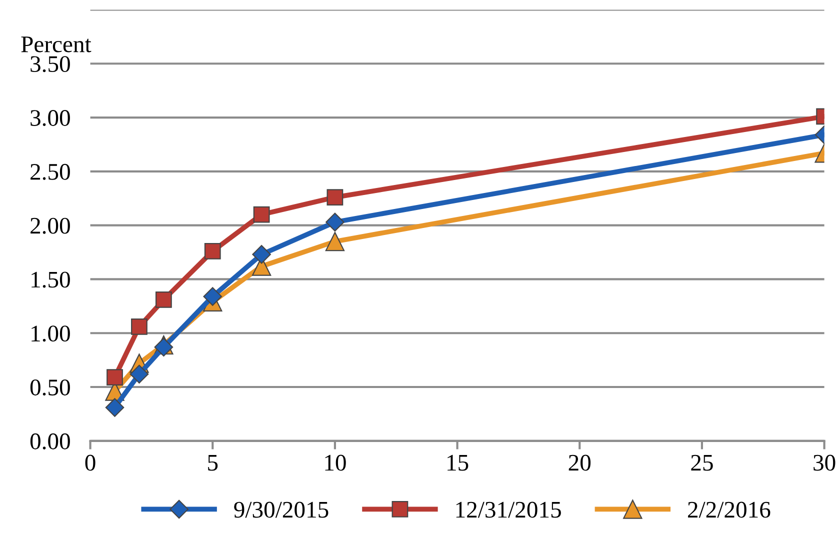 The width and height of the screenshot is (836, 541). What do you see at coordinates (50, 226) in the screenshot?
I see `y-tick-label: 2.00` at bounding box center [50, 226].